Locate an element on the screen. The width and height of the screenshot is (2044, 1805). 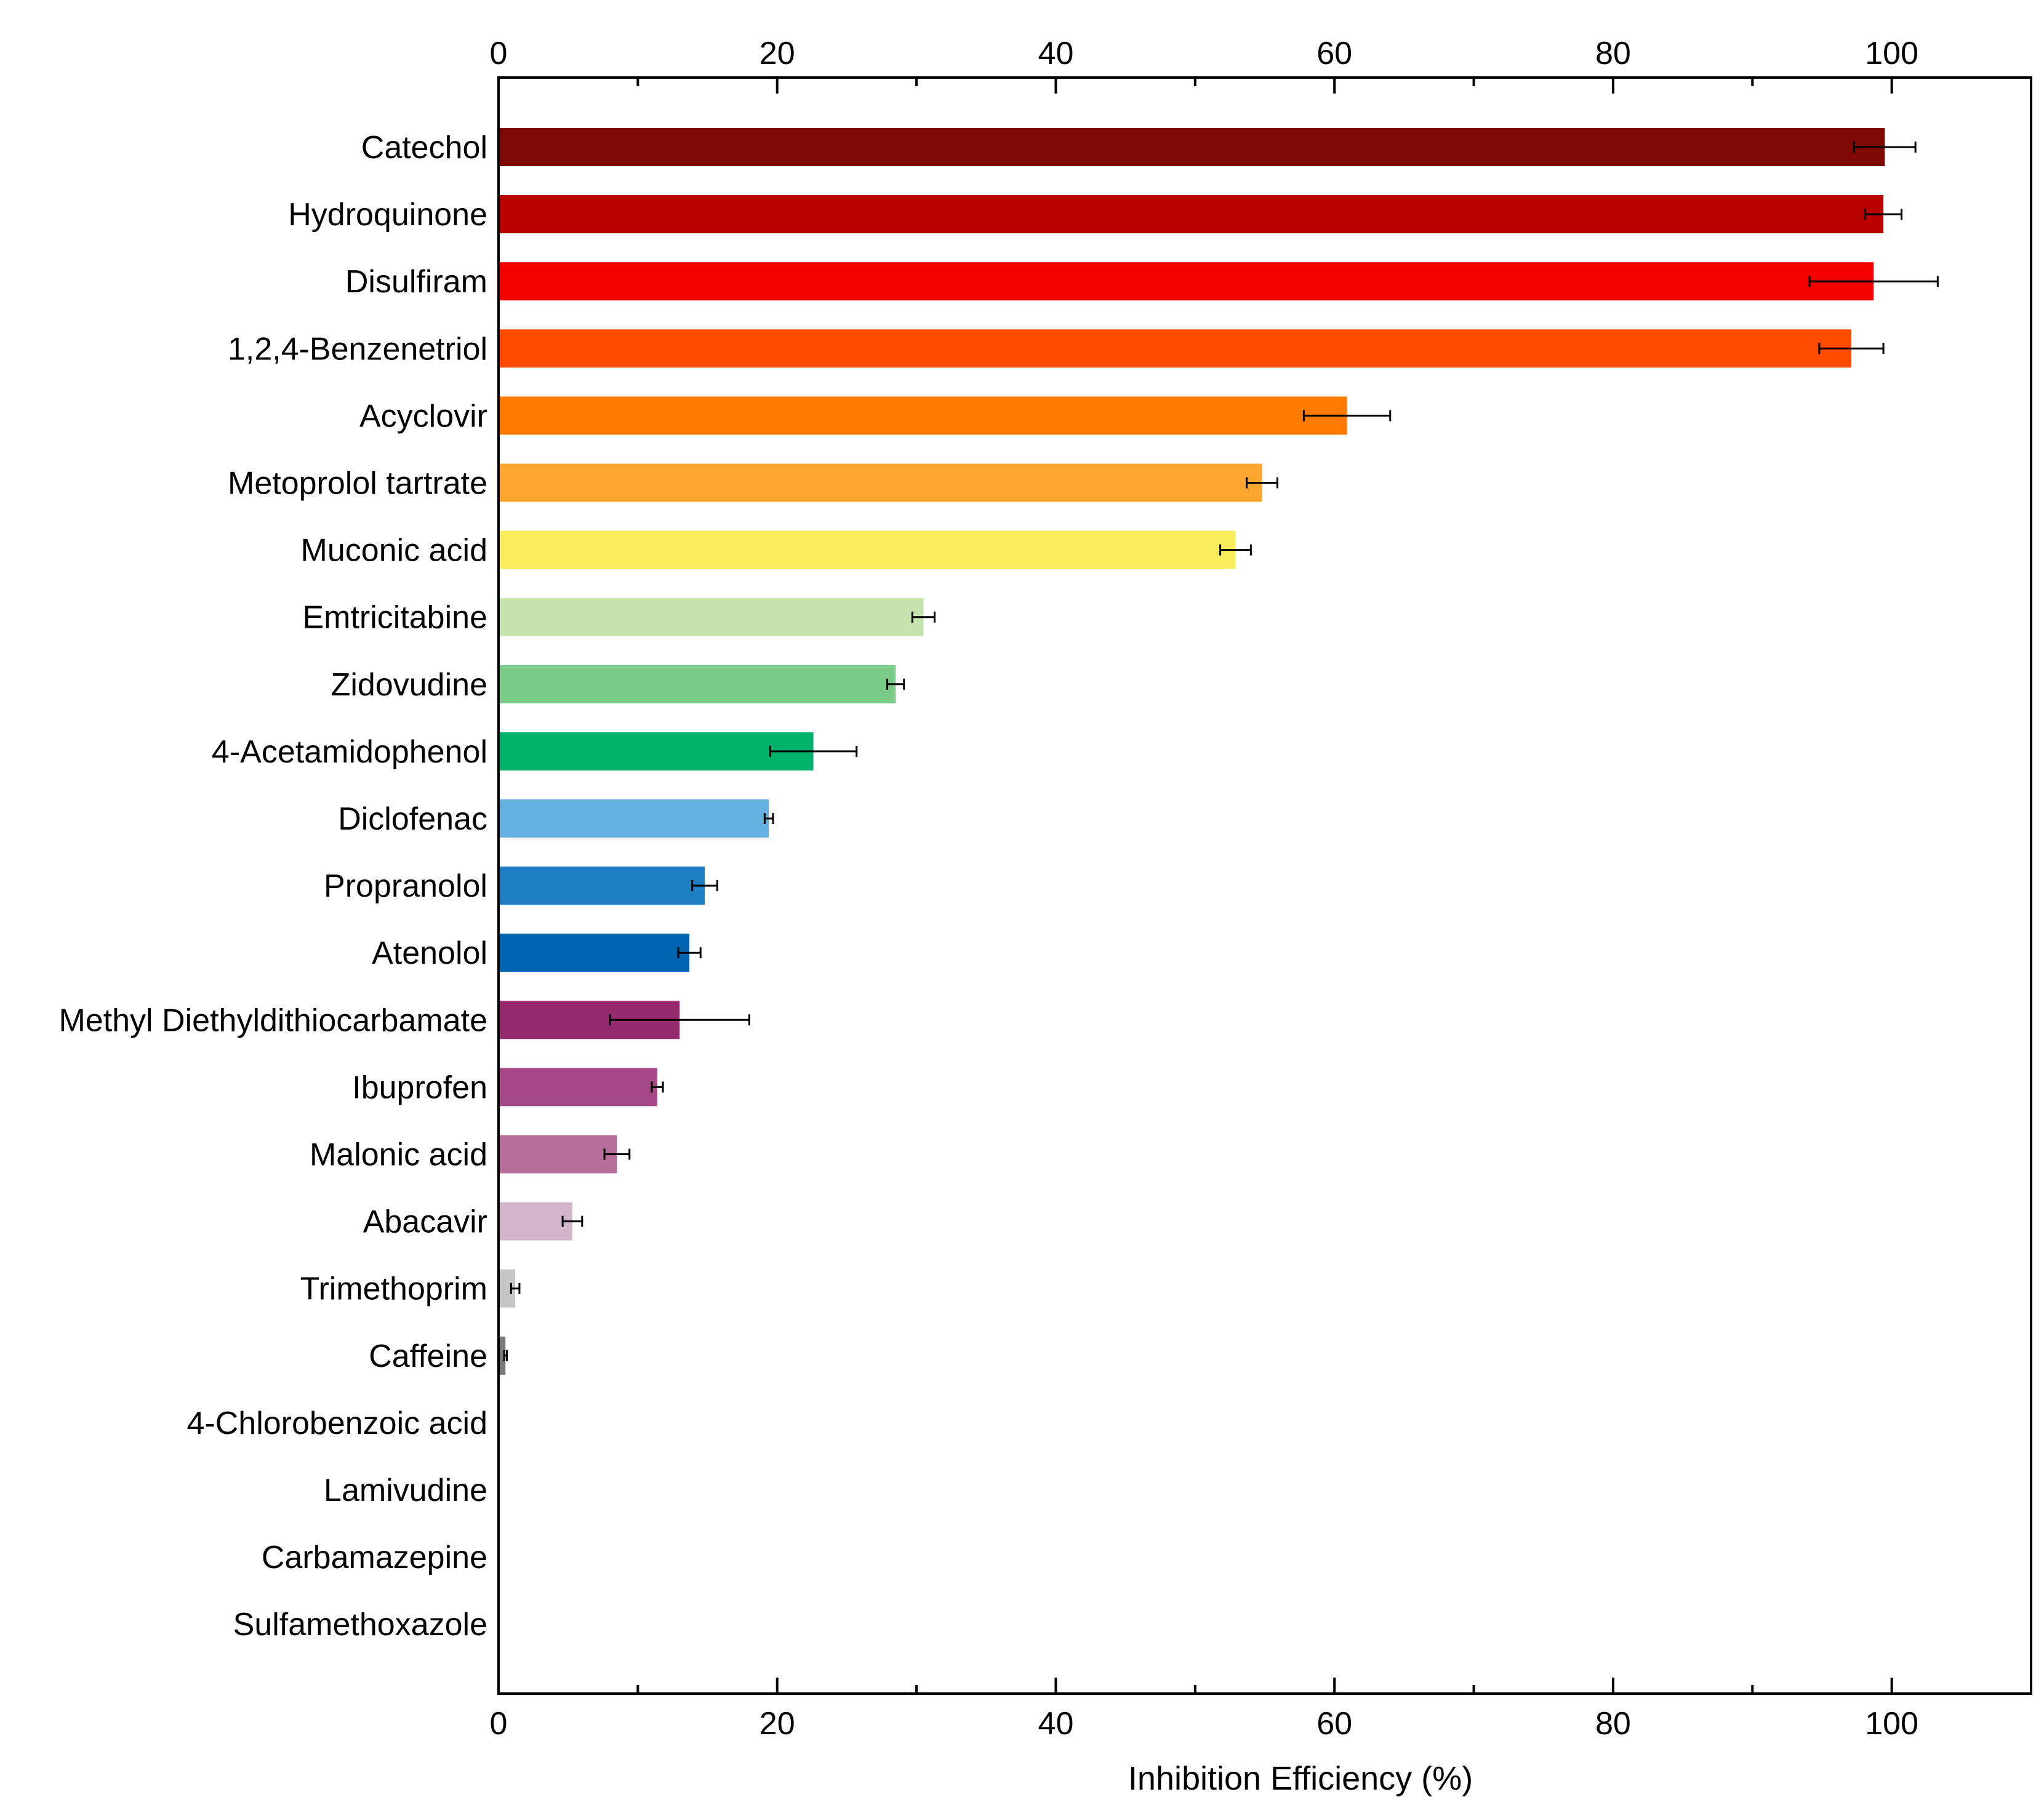
bottom-tick-label: 20 is located at coordinates (777, 1724).